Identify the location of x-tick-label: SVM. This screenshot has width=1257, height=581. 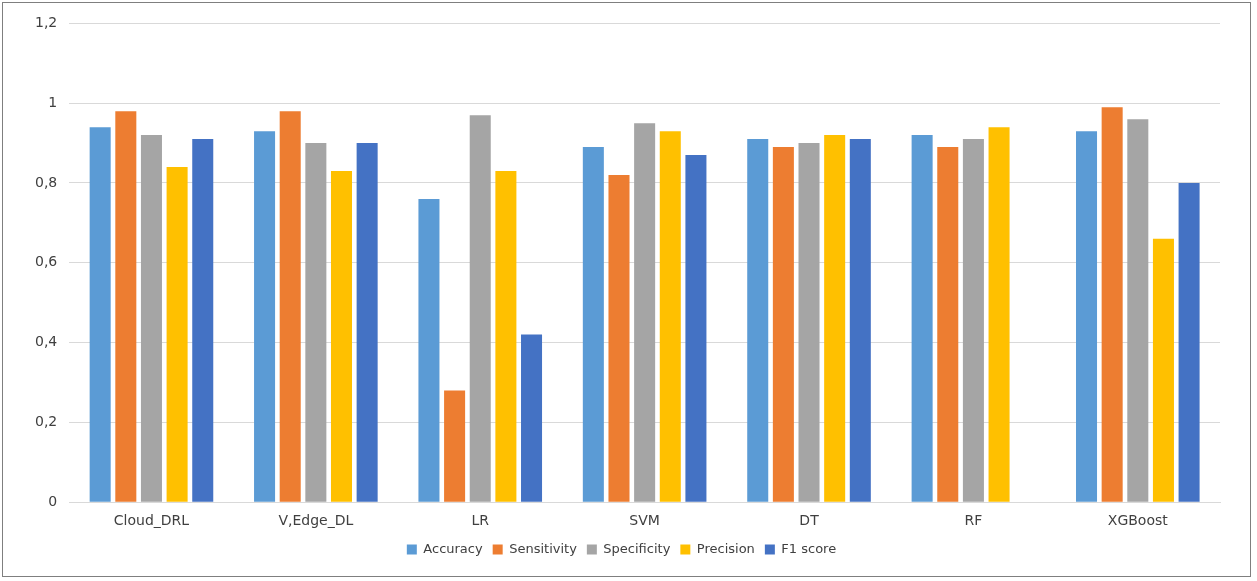
(644, 520).